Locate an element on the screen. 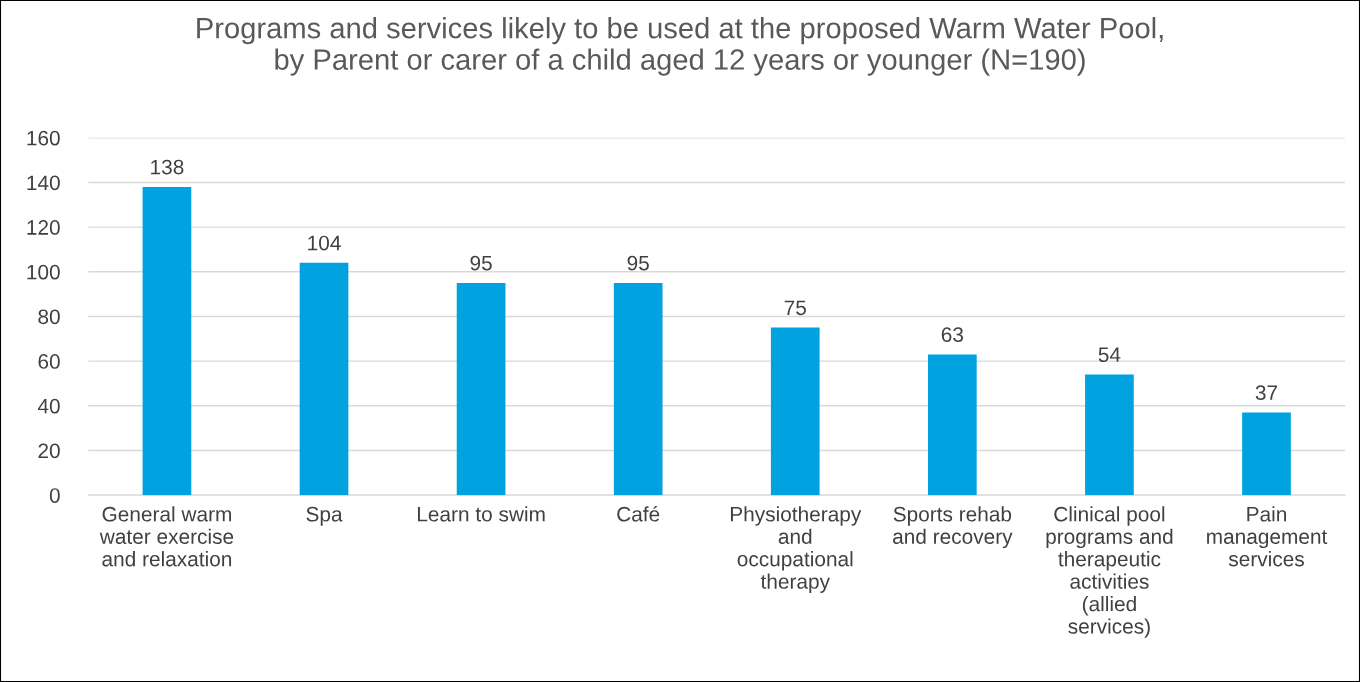 The image size is (1360, 682). y-tick-label: 40 is located at coordinates (48, 406).